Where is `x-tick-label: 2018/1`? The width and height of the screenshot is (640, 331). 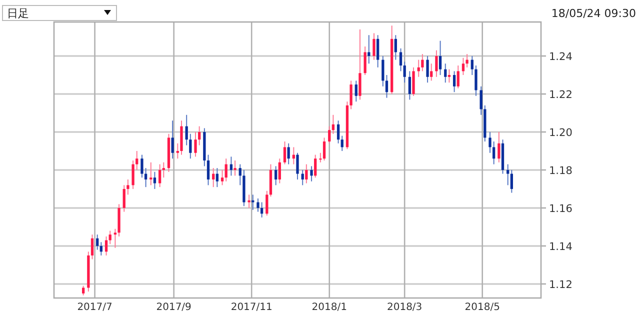 x-tick-label: 2018/1 is located at coordinates (329, 307).